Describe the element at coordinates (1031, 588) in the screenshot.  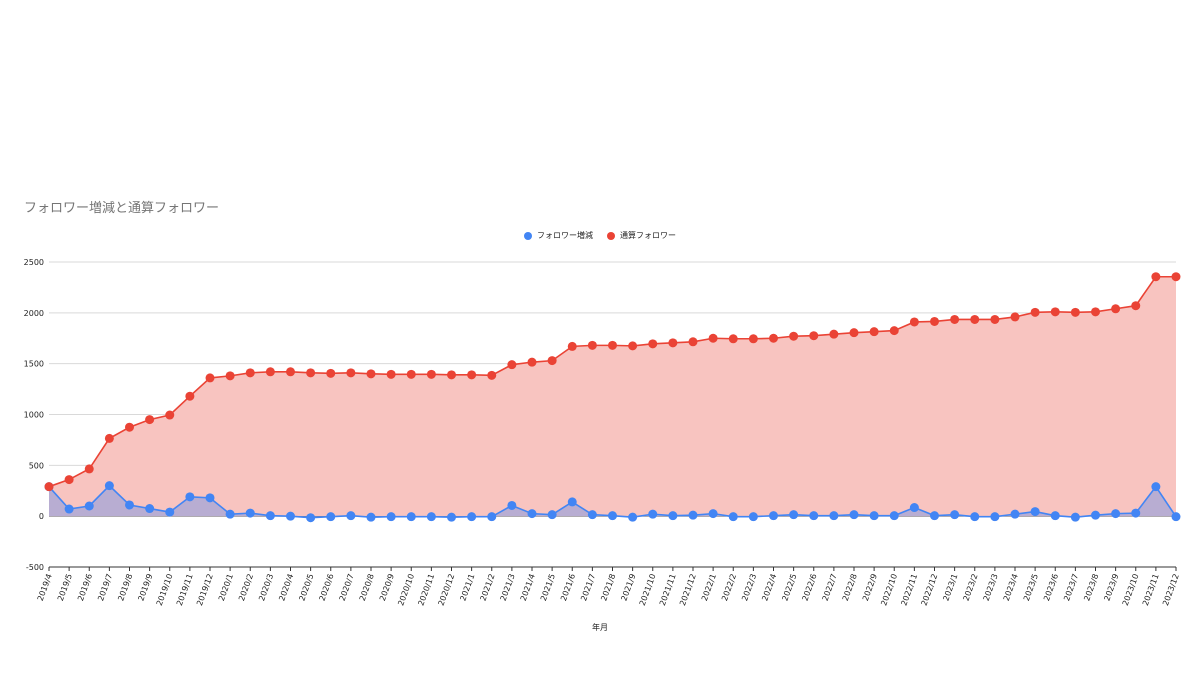
I see `x-tick-label: 2023/5` at that location.